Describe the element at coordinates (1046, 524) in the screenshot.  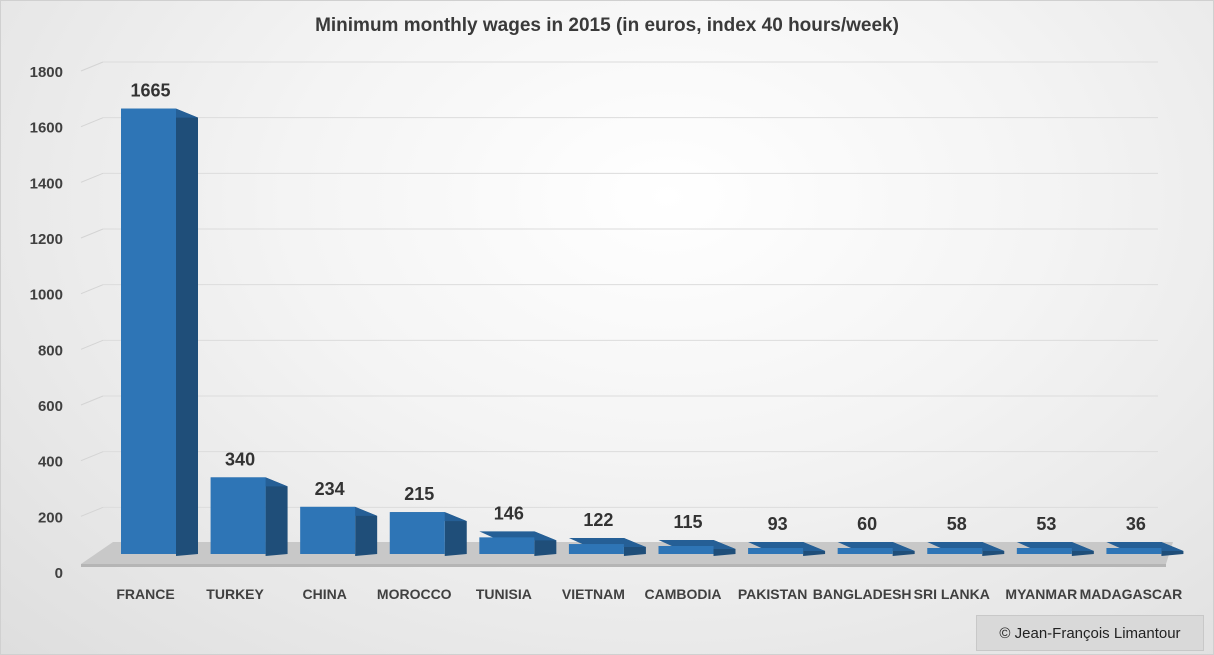
I see `data-label: 53` at that location.